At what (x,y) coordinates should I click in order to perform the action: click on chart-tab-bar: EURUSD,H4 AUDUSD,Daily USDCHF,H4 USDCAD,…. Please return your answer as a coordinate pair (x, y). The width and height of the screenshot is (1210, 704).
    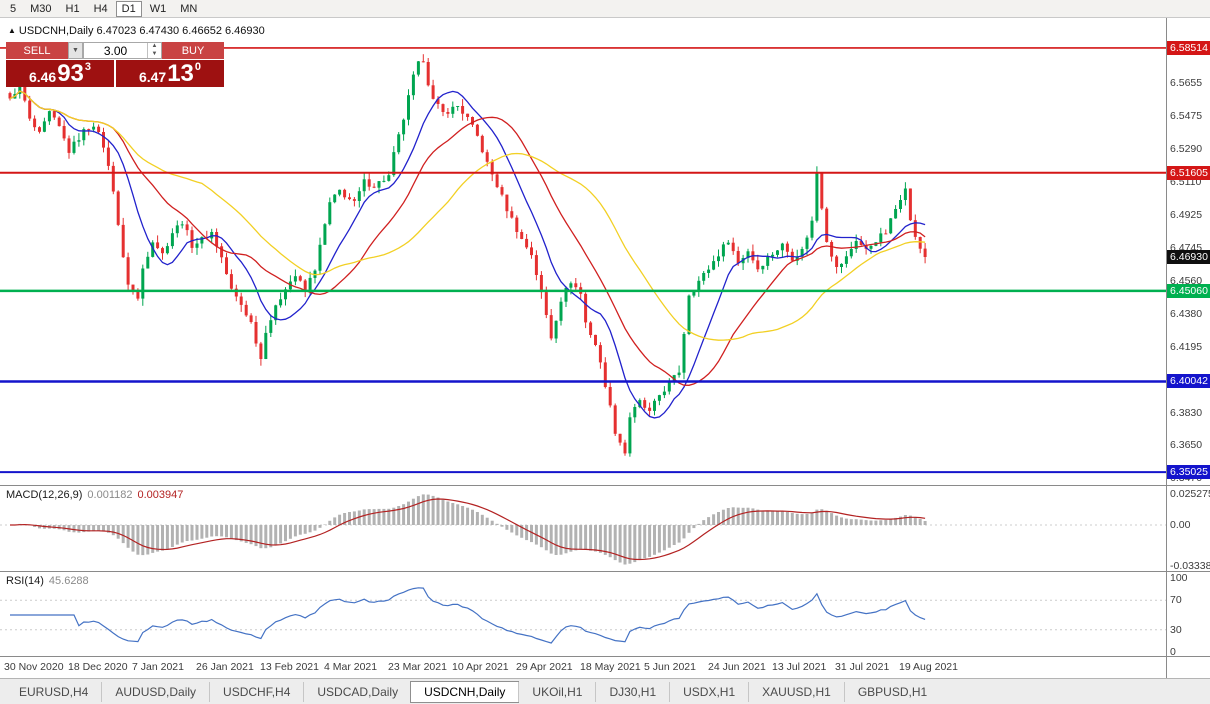
    Looking at the image, I should click on (605, 691).